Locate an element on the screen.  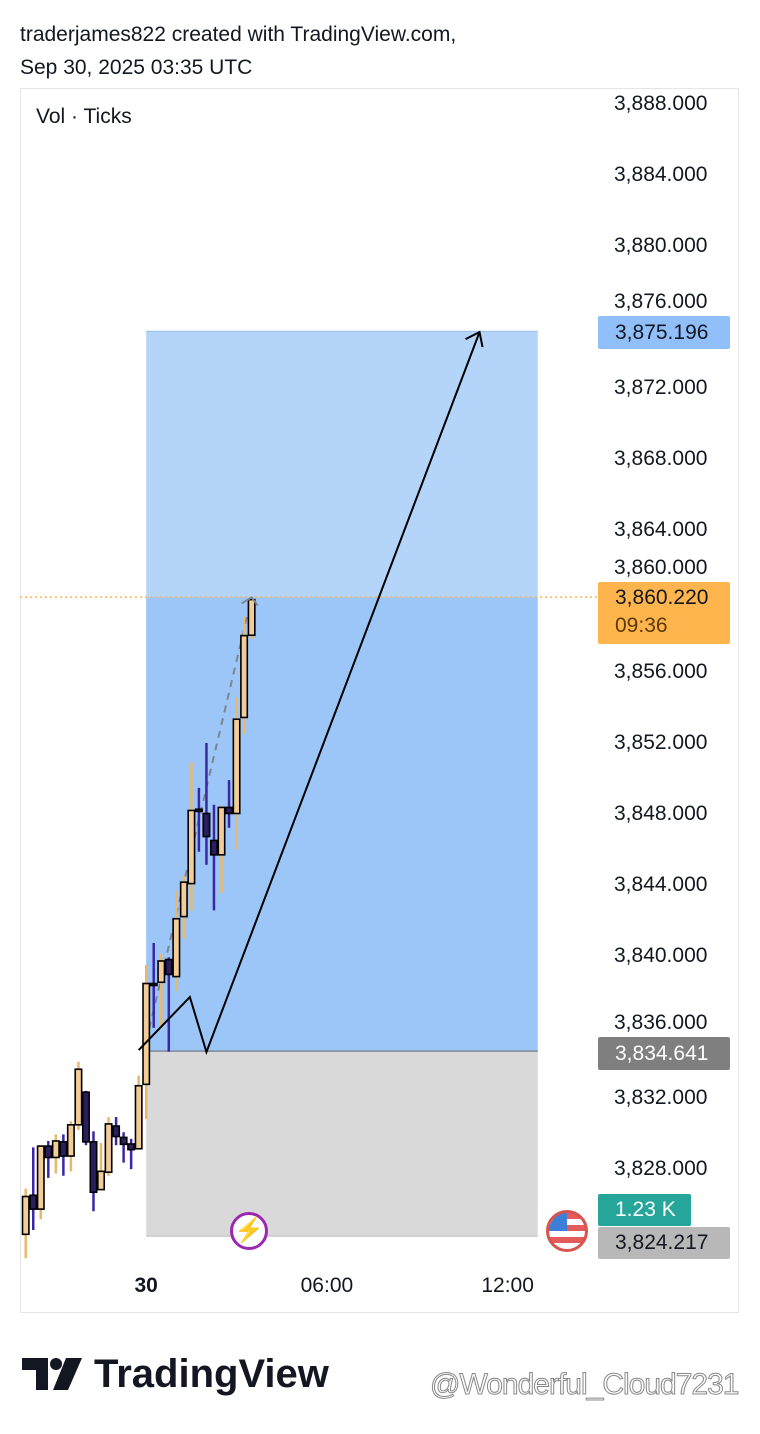
price-tick-label: 3,836.000 is located at coordinates (661, 1022).